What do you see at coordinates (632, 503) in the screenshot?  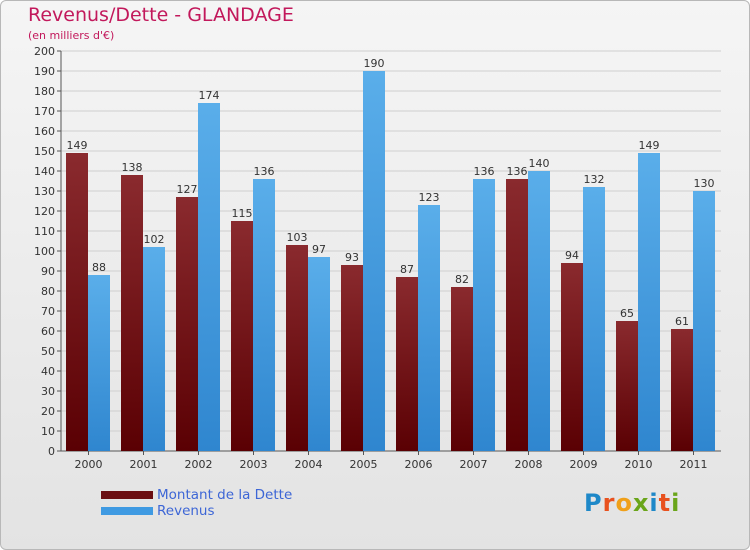 I see `proxiti-logo: Proxiti` at bounding box center [632, 503].